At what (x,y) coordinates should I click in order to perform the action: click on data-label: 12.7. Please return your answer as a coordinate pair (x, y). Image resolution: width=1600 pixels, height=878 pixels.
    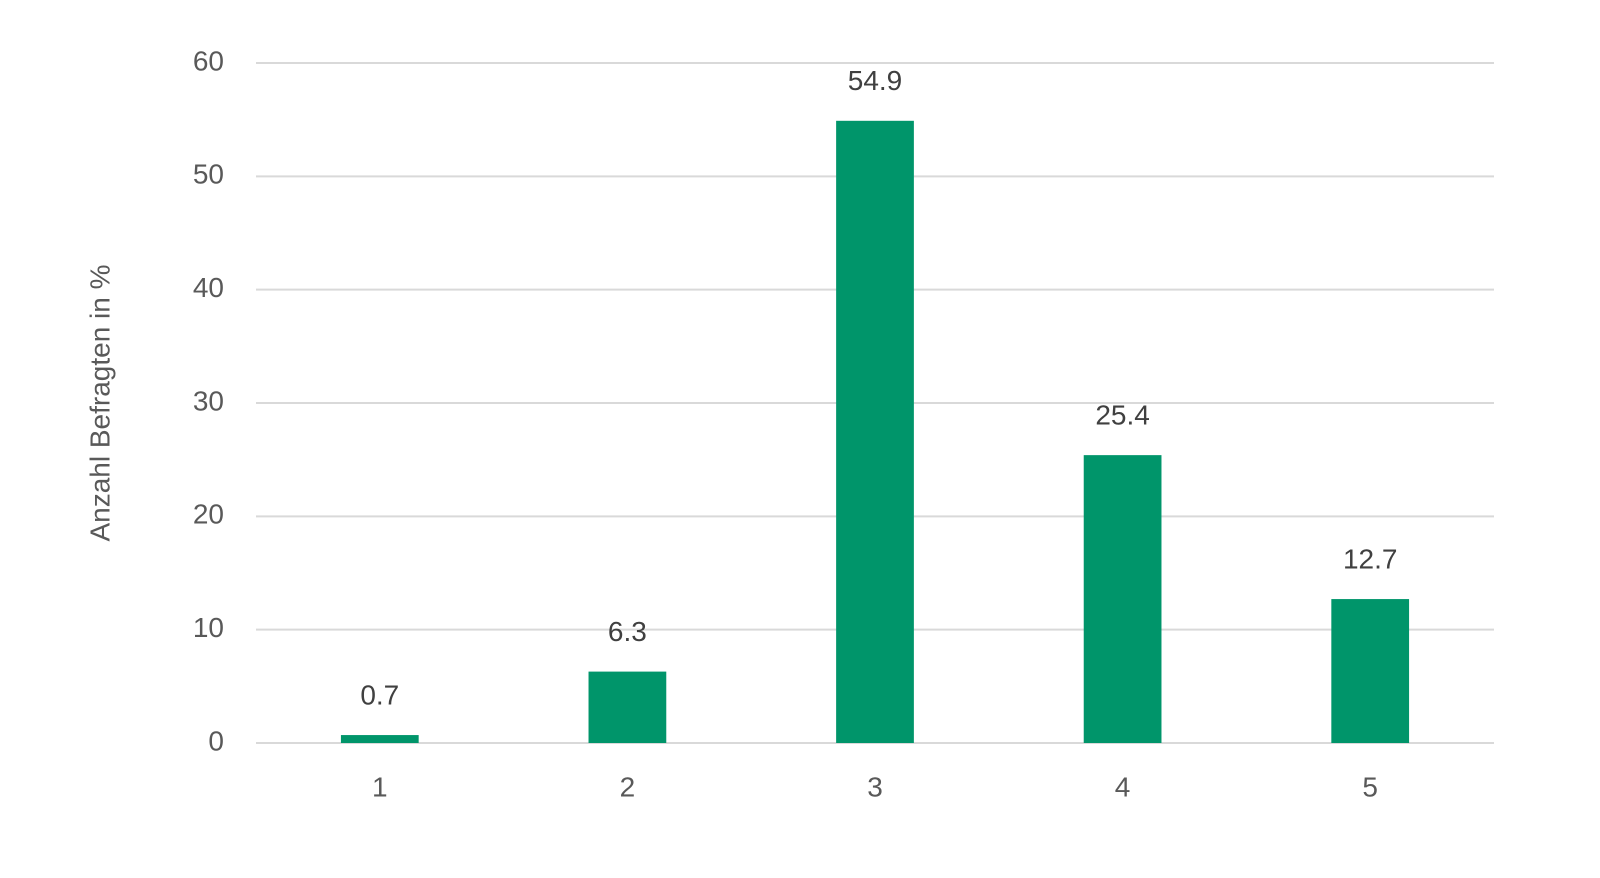
    Looking at the image, I should click on (1370, 558).